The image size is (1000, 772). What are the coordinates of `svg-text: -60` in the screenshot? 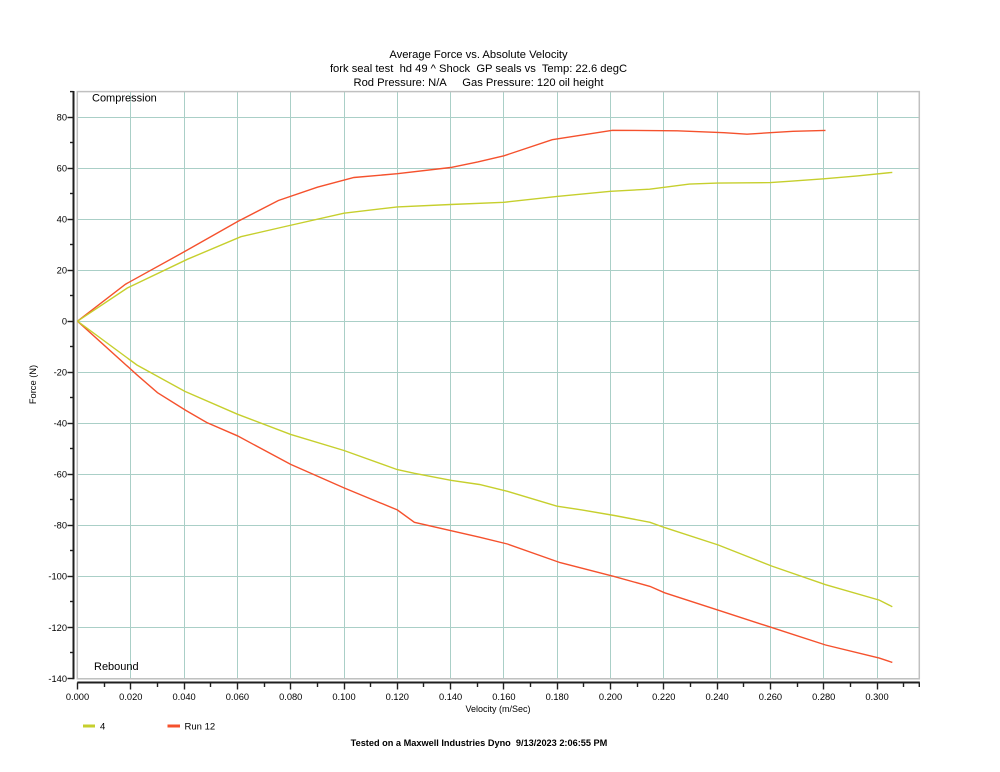 It's located at (60, 475).